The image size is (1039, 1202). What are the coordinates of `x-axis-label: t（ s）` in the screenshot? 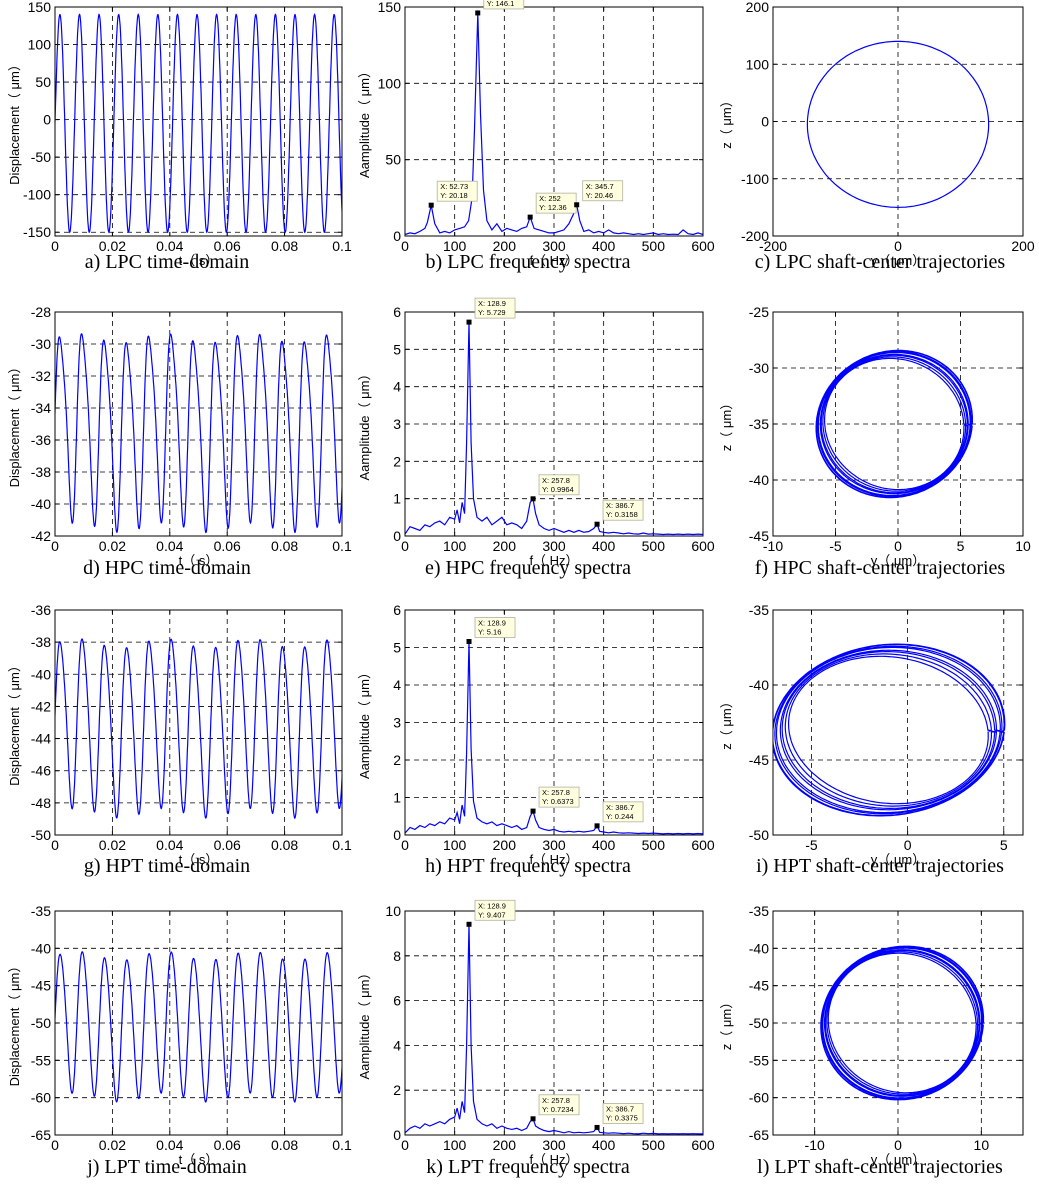 It's located at (199, 260).